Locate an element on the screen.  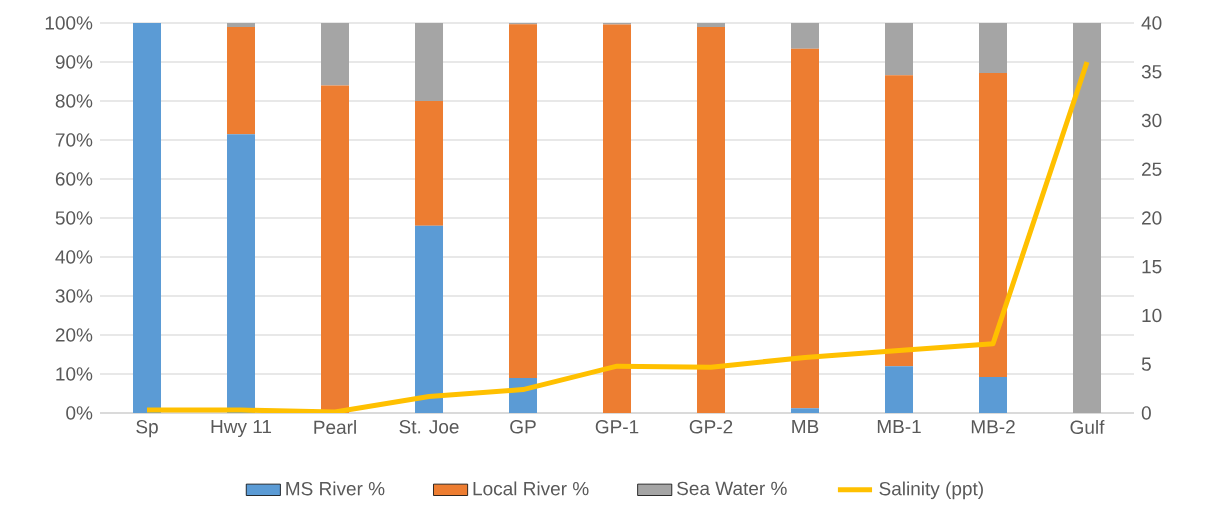
y-tick-label: 40% is located at coordinates (74, 257).